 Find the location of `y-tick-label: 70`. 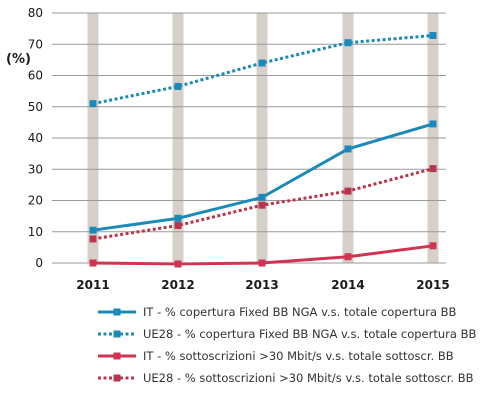

y-tick-label: 70 is located at coordinates (35, 44).